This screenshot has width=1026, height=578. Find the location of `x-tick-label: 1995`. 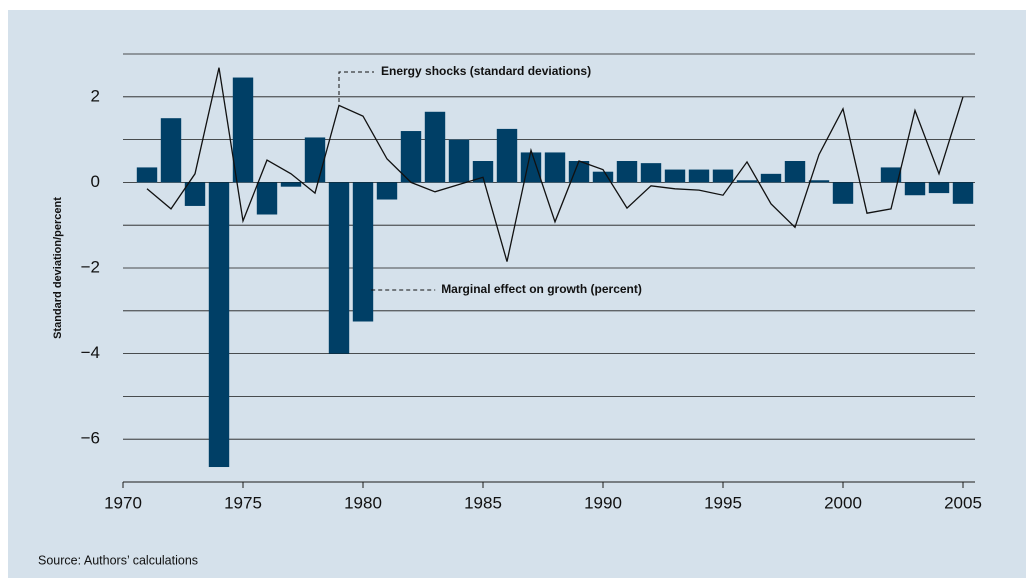

x-tick-label: 1995 is located at coordinates (723, 502).